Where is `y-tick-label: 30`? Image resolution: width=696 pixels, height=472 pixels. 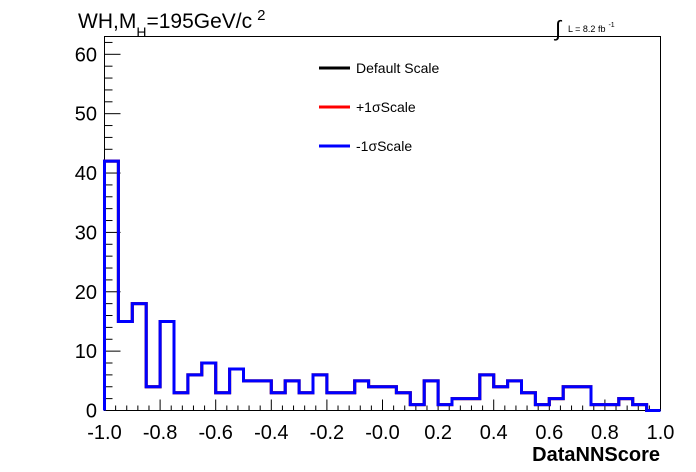
y-tick-label: 30 is located at coordinates (86, 233).